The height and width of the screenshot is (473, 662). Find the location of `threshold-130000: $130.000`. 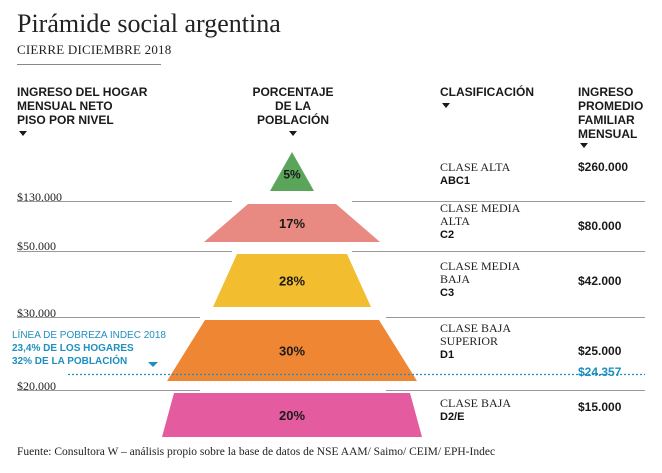

threshold-130000: $130.000 is located at coordinates (39, 197).